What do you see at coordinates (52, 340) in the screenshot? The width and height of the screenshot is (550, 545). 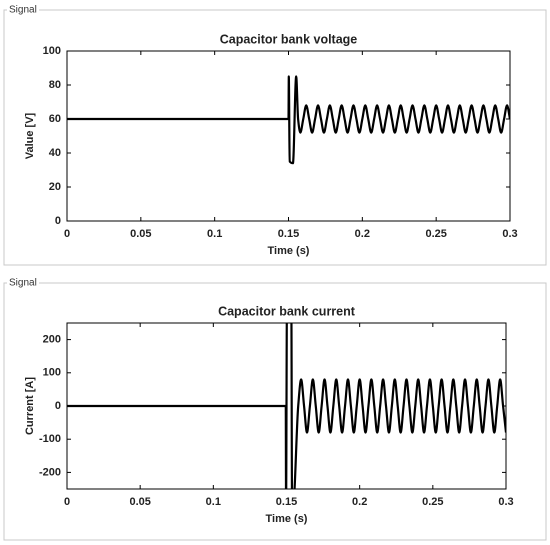 I see `y-tick-label: 200` at bounding box center [52, 340].